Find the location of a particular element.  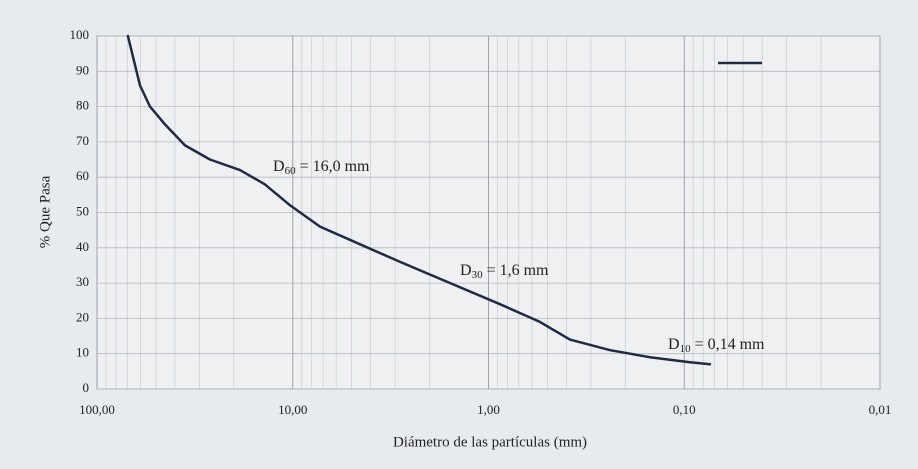

annotation-text: = 0,14 mm is located at coordinates (730, 344).